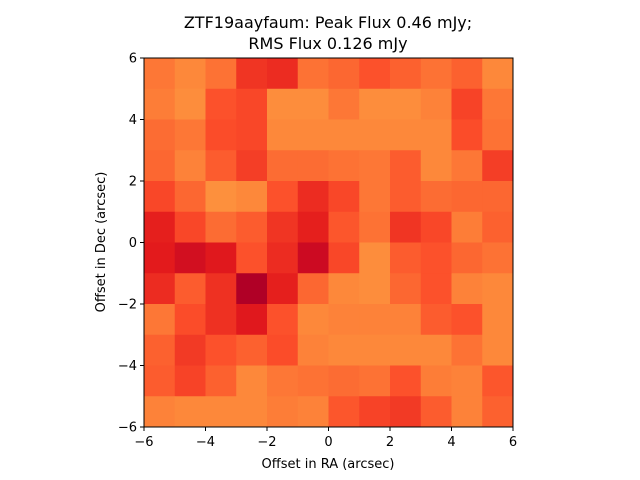  I want to click on y-tick-label: 0, so click(133, 243).